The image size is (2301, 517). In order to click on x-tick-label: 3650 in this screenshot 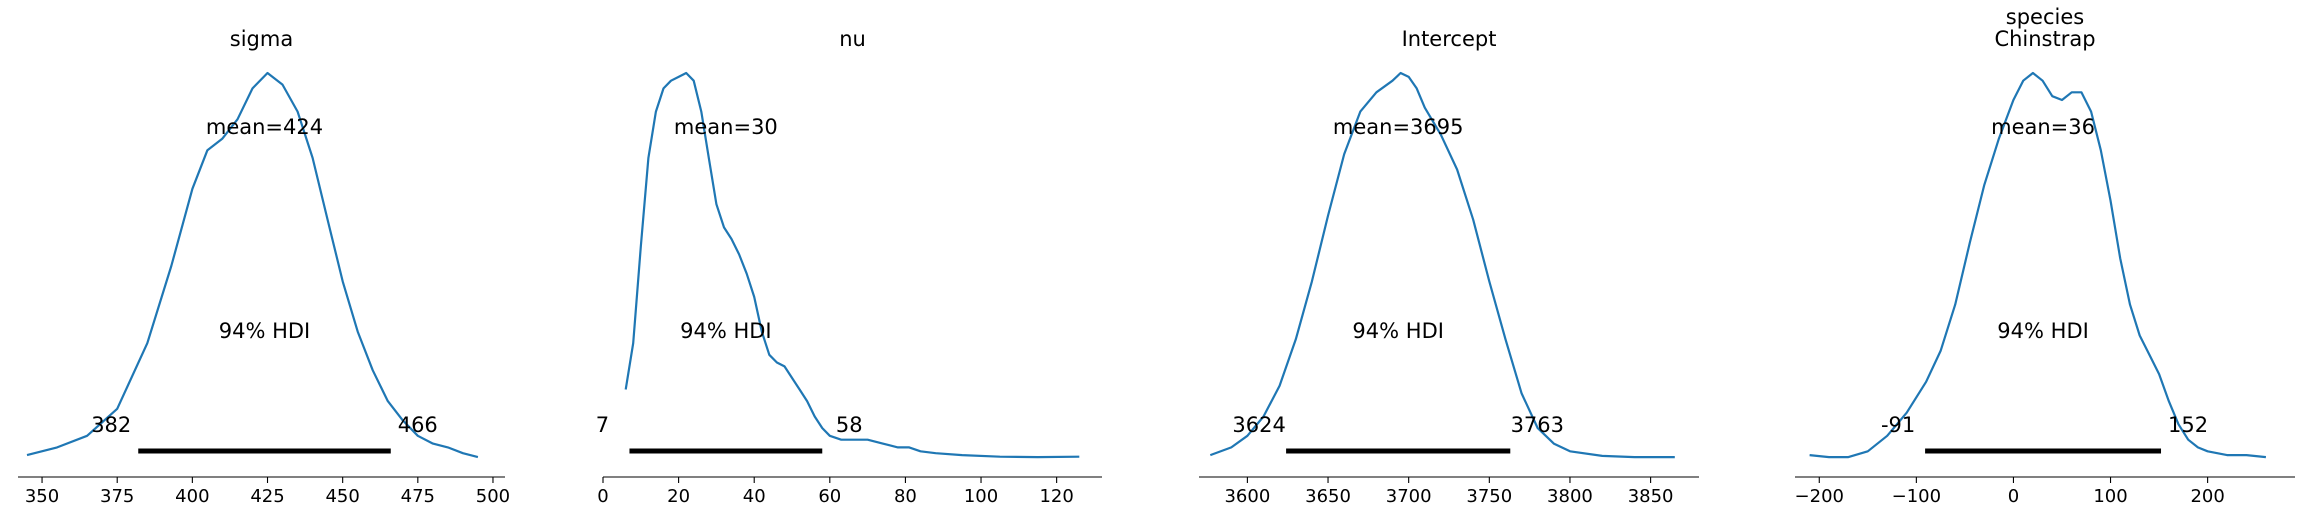, I will do `click(1328, 496)`.